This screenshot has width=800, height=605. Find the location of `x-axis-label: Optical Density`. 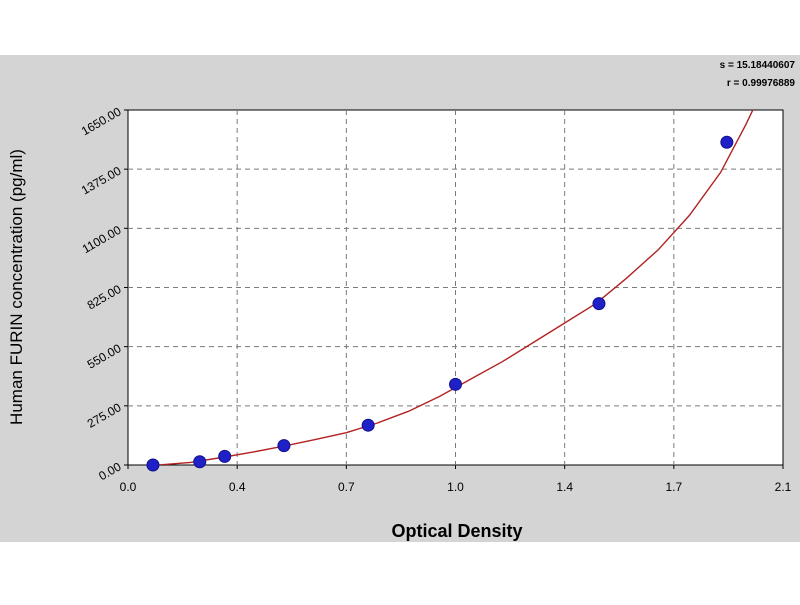

x-axis-label: Optical Density is located at coordinates (456, 531).